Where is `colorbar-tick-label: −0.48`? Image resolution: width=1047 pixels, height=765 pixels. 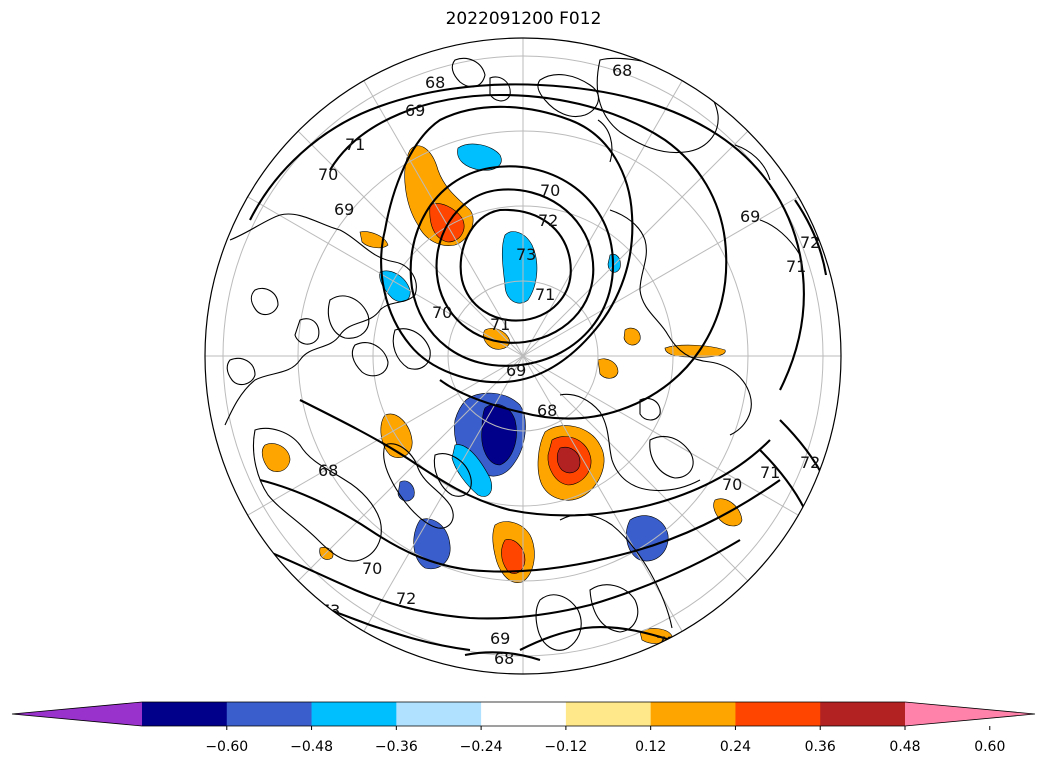 colorbar-tick-label: −0.48 is located at coordinates (311, 747).